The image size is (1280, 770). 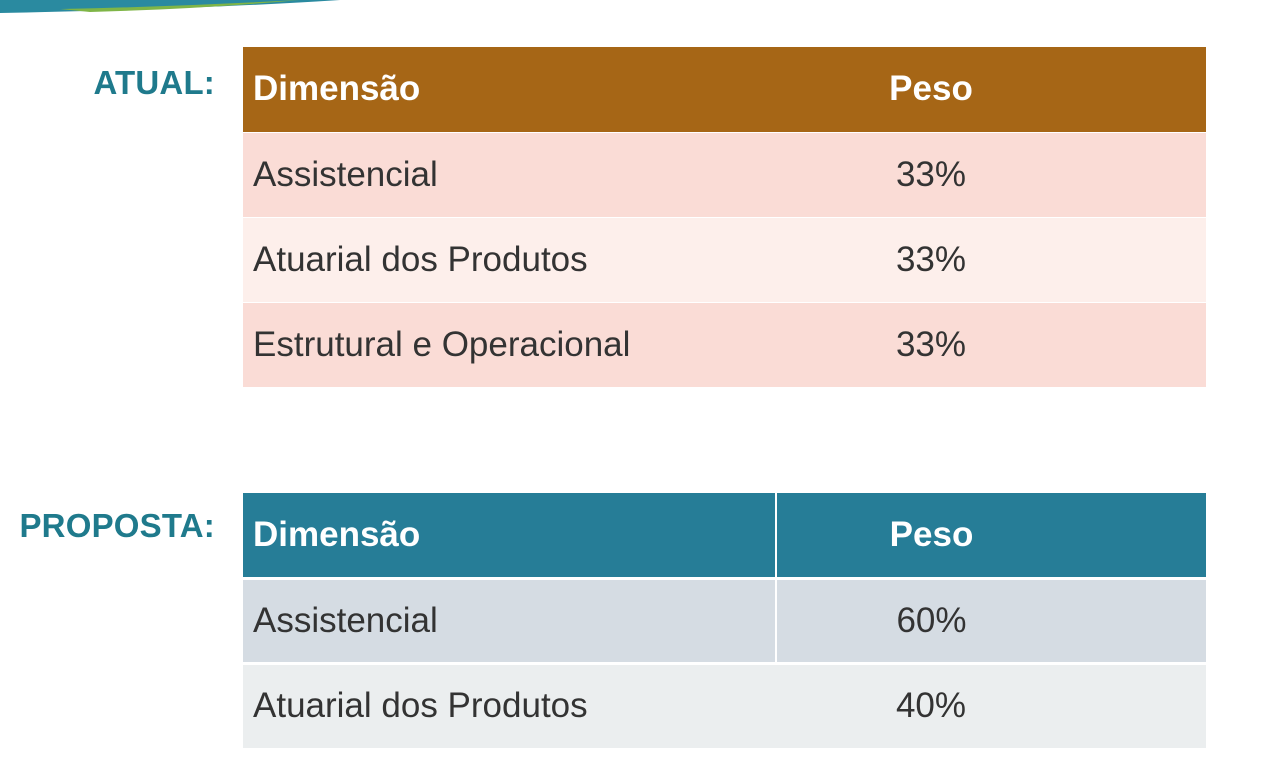 I want to click on atual-label: ATUAL:, so click(x=154, y=82).